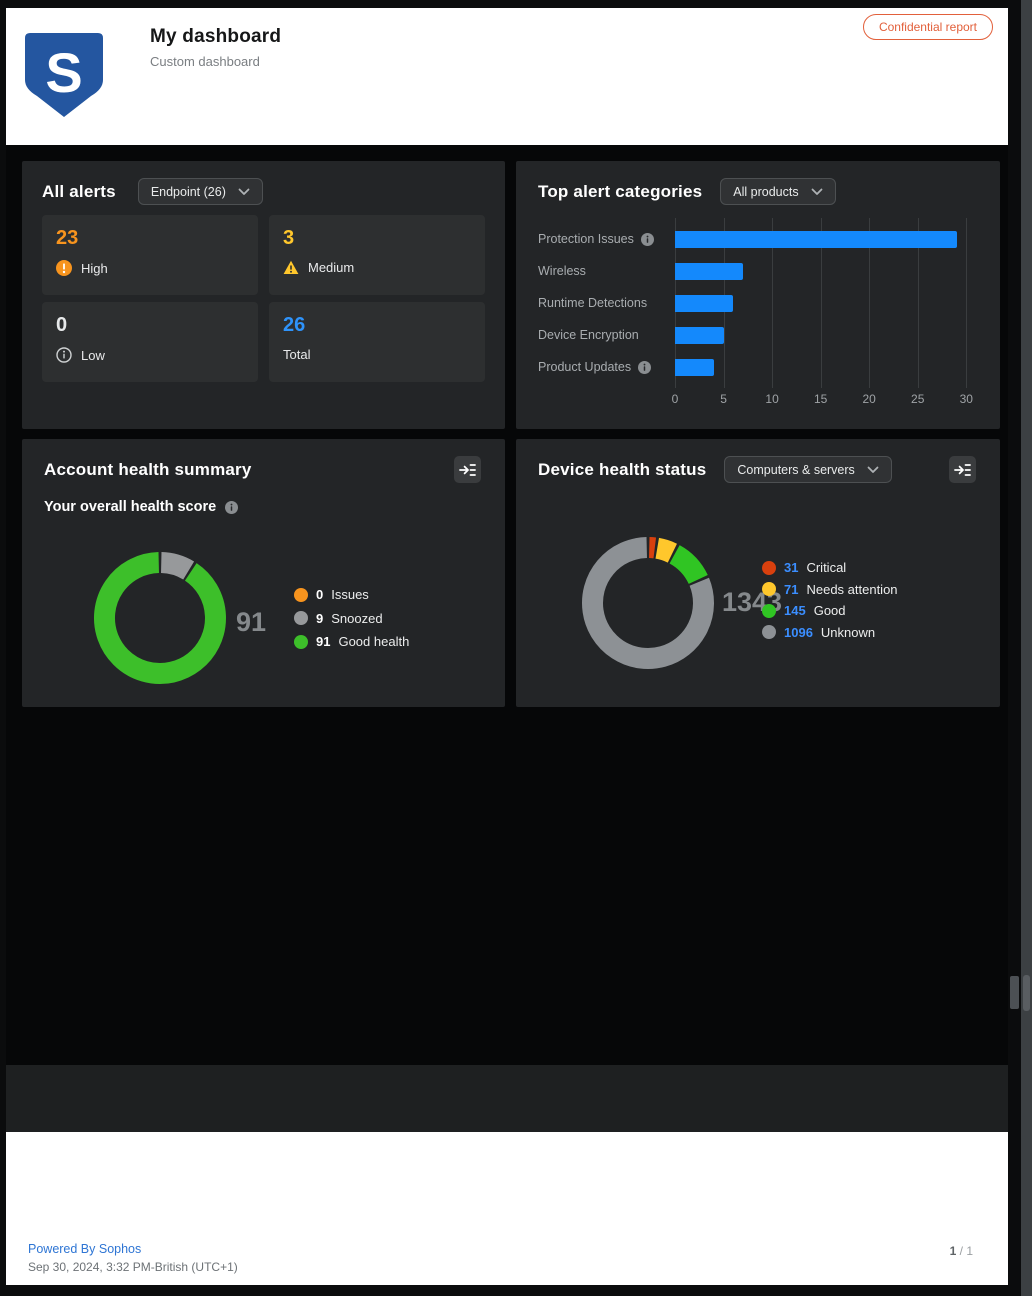 This screenshot has height=1296, width=1032. Describe the element at coordinates (796, 469) in the screenshot. I see `dropdown-value: Computers & servers` at that location.